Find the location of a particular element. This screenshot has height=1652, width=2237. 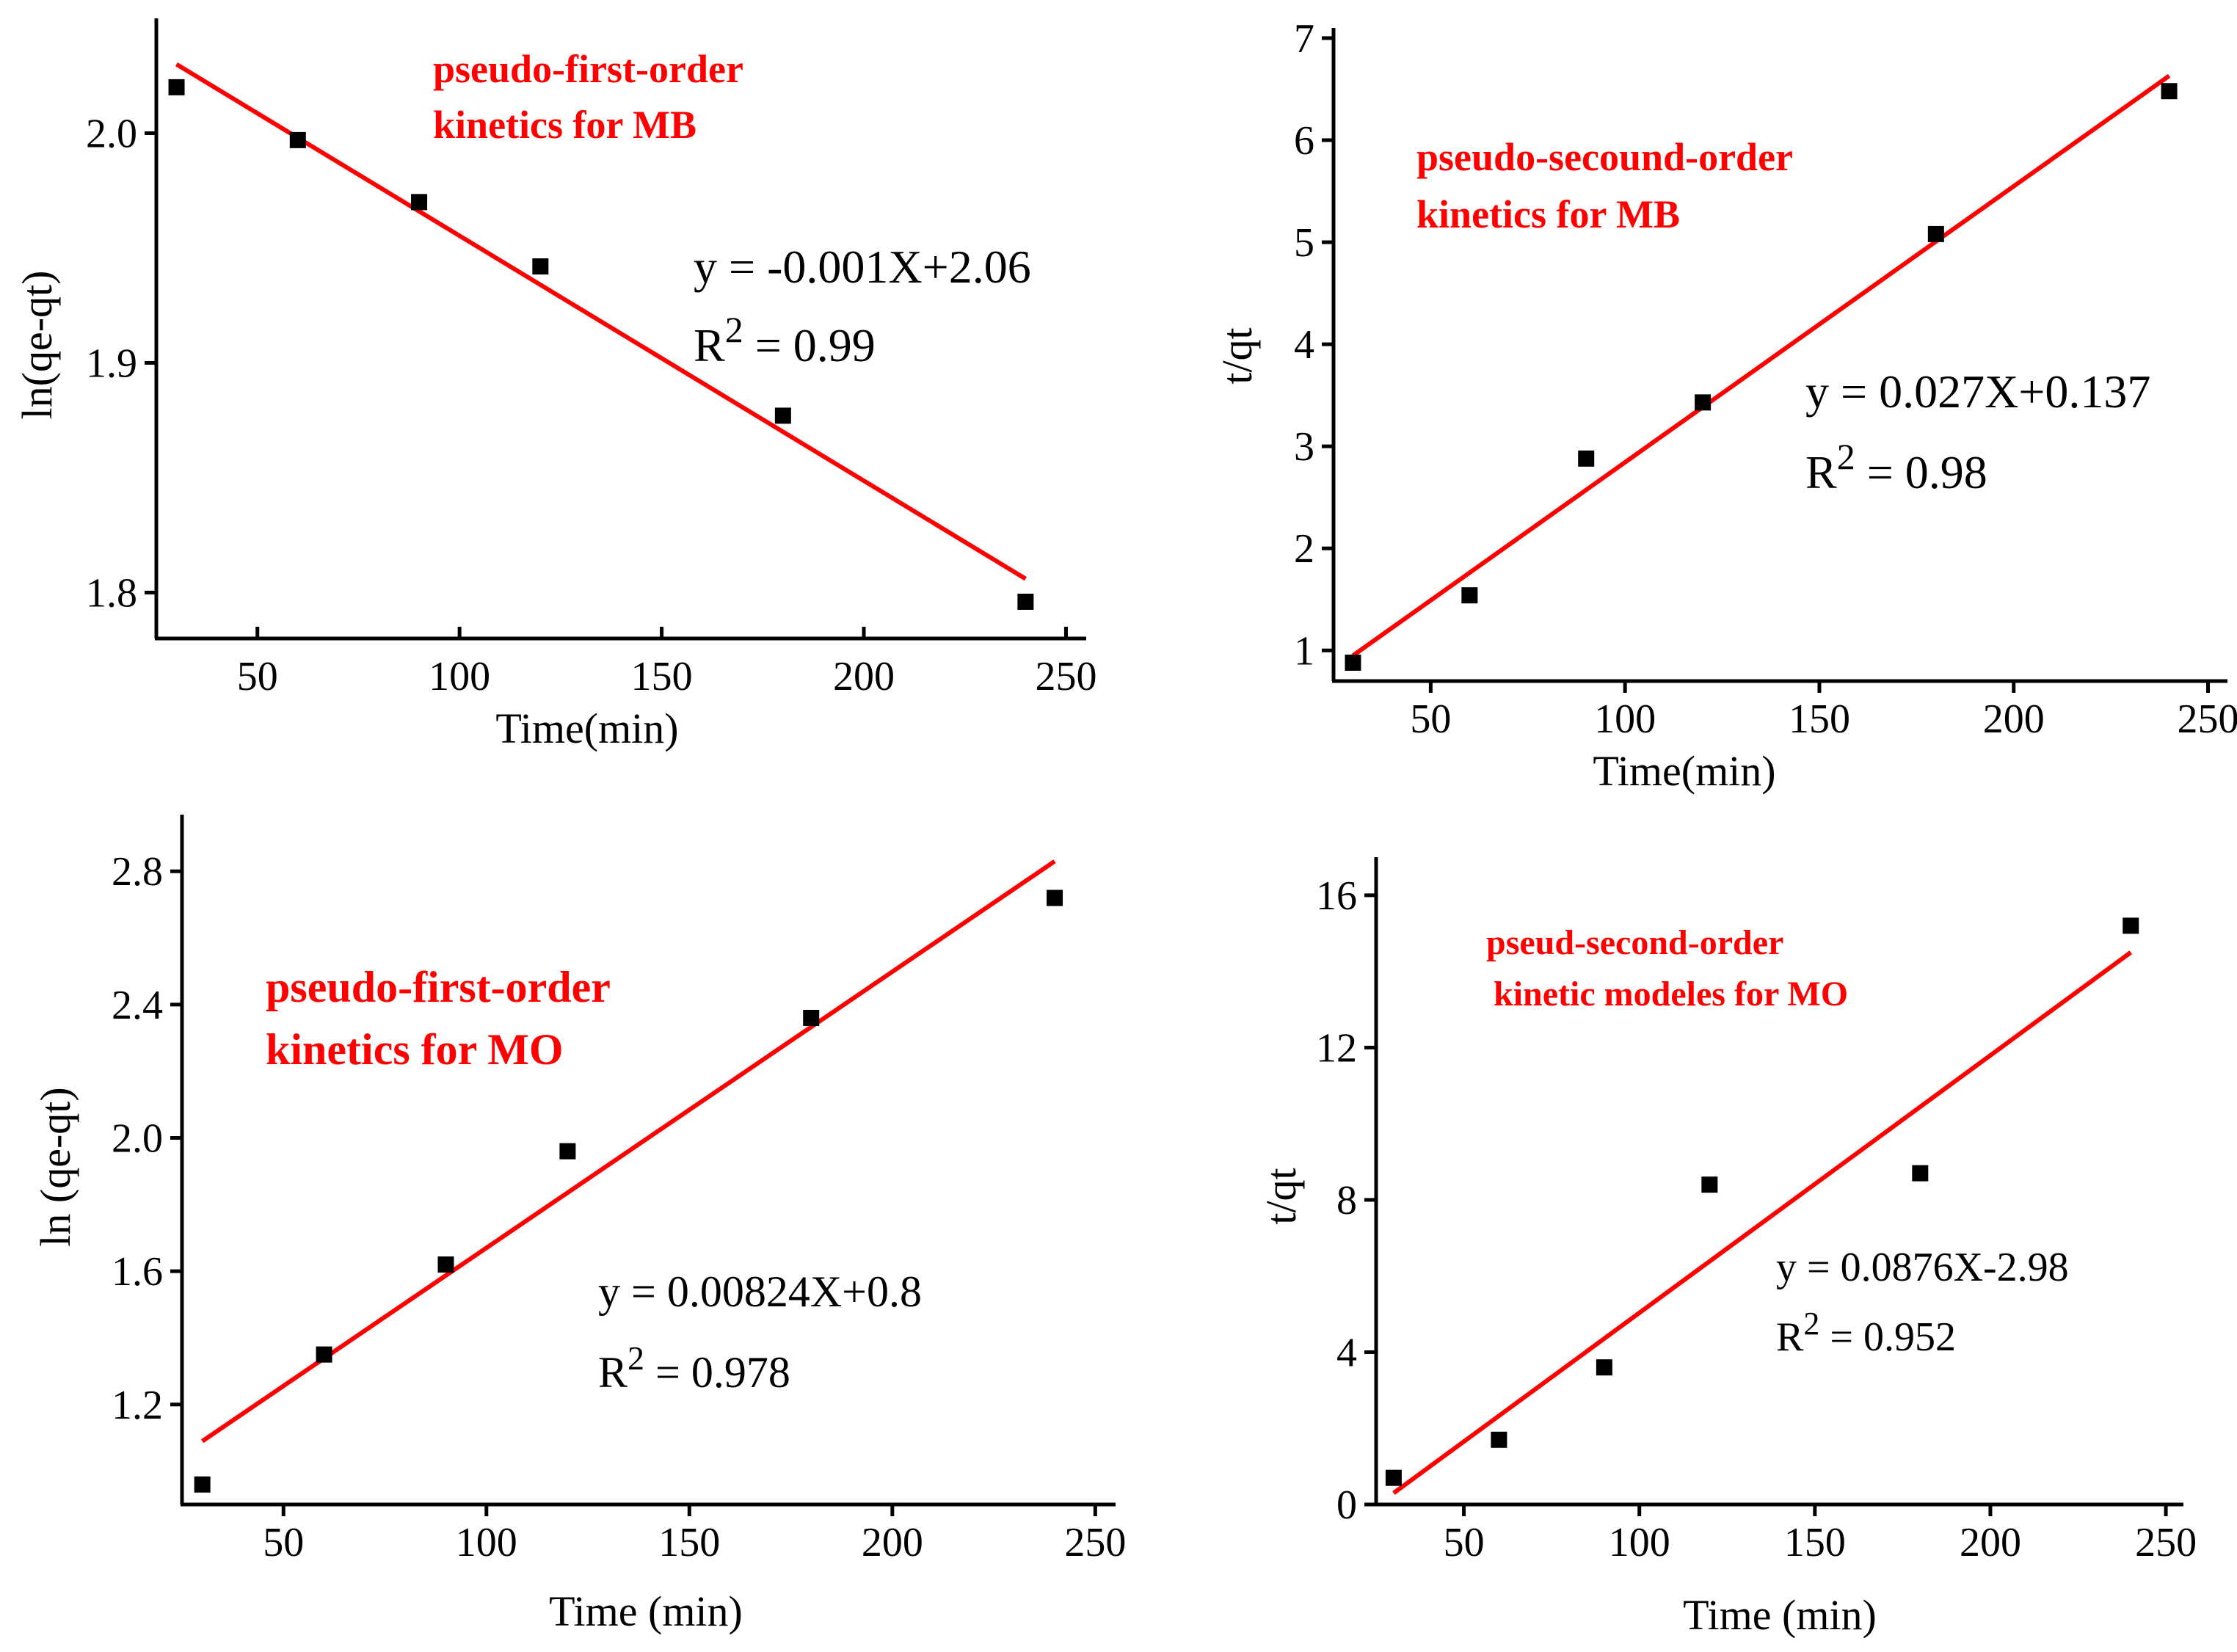

panel-1-x-tick-label: 100 is located at coordinates (459, 676).